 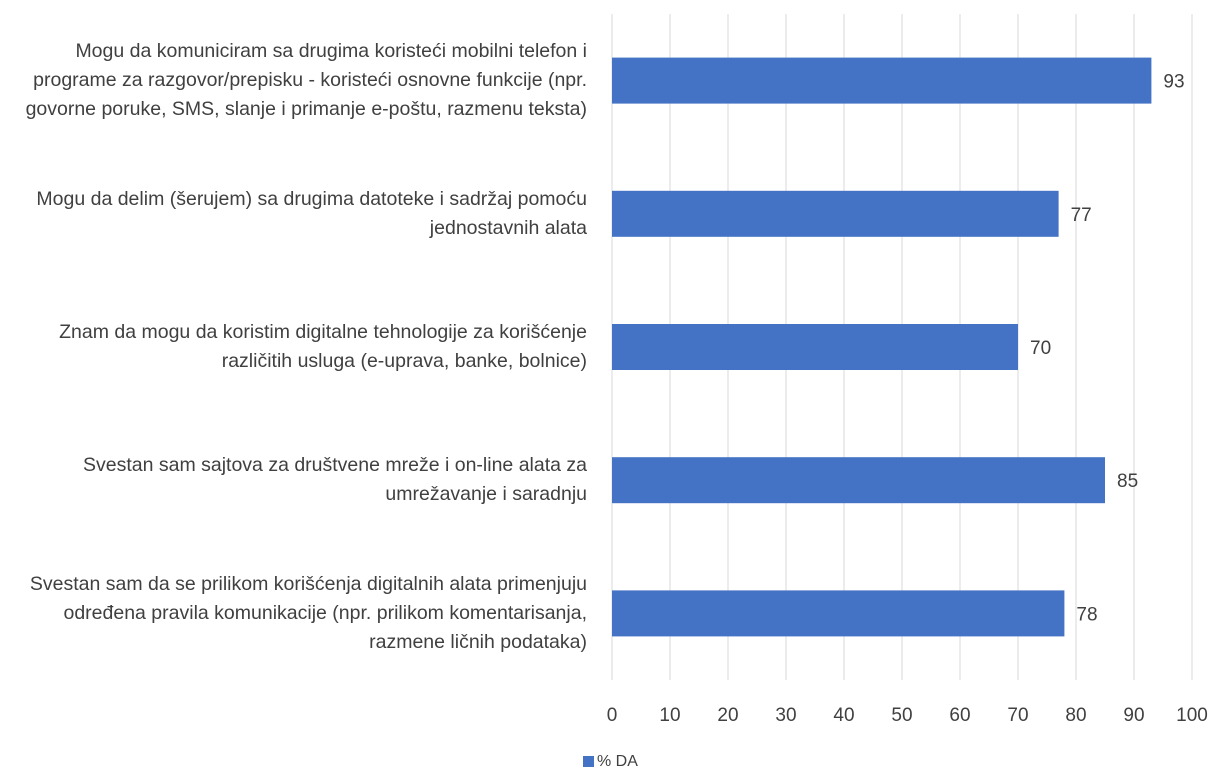 What do you see at coordinates (1192, 715) in the screenshot?
I see `x-tick-label: 100` at bounding box center [1192, 715].